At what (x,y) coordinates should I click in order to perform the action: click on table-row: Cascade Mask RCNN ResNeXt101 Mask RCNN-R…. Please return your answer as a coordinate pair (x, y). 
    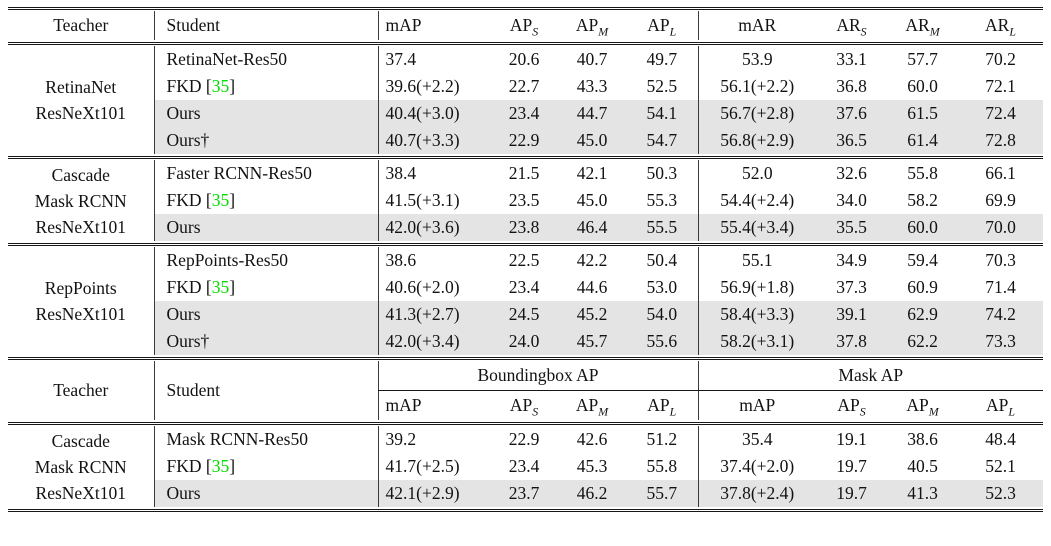
    Looking at the image, I should click on (525, 466).